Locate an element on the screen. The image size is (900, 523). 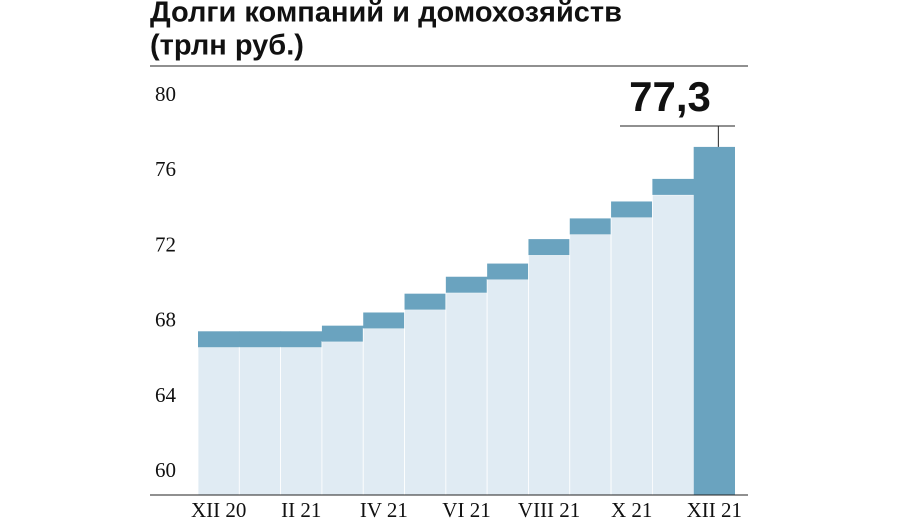
y-tick-label: 64 is located at coordinates (166, 395).